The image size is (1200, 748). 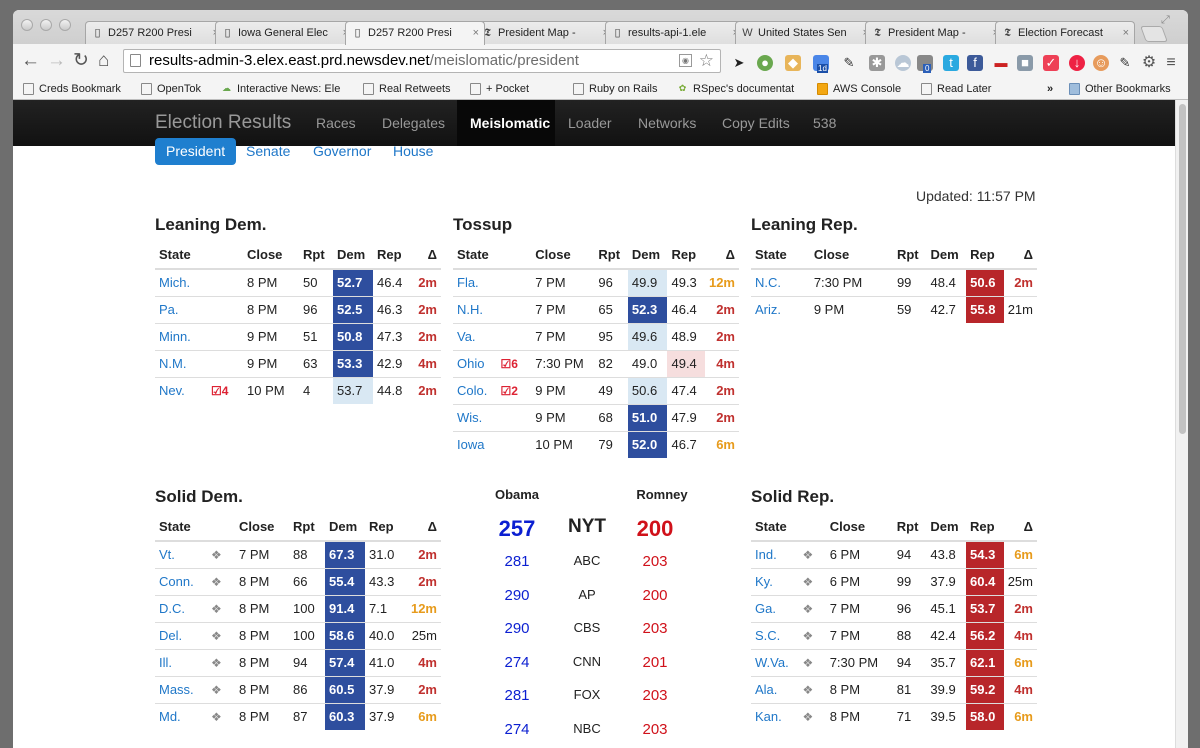 I want to click on briefcase-extension-icon: ■, so click(x=1025, y=63).